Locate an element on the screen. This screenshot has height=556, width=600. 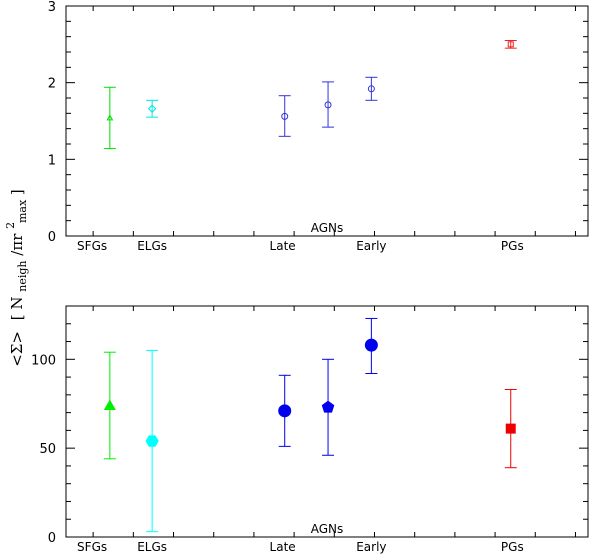
y-axis-label-slash: /πr is located at coordinates (17, 244).